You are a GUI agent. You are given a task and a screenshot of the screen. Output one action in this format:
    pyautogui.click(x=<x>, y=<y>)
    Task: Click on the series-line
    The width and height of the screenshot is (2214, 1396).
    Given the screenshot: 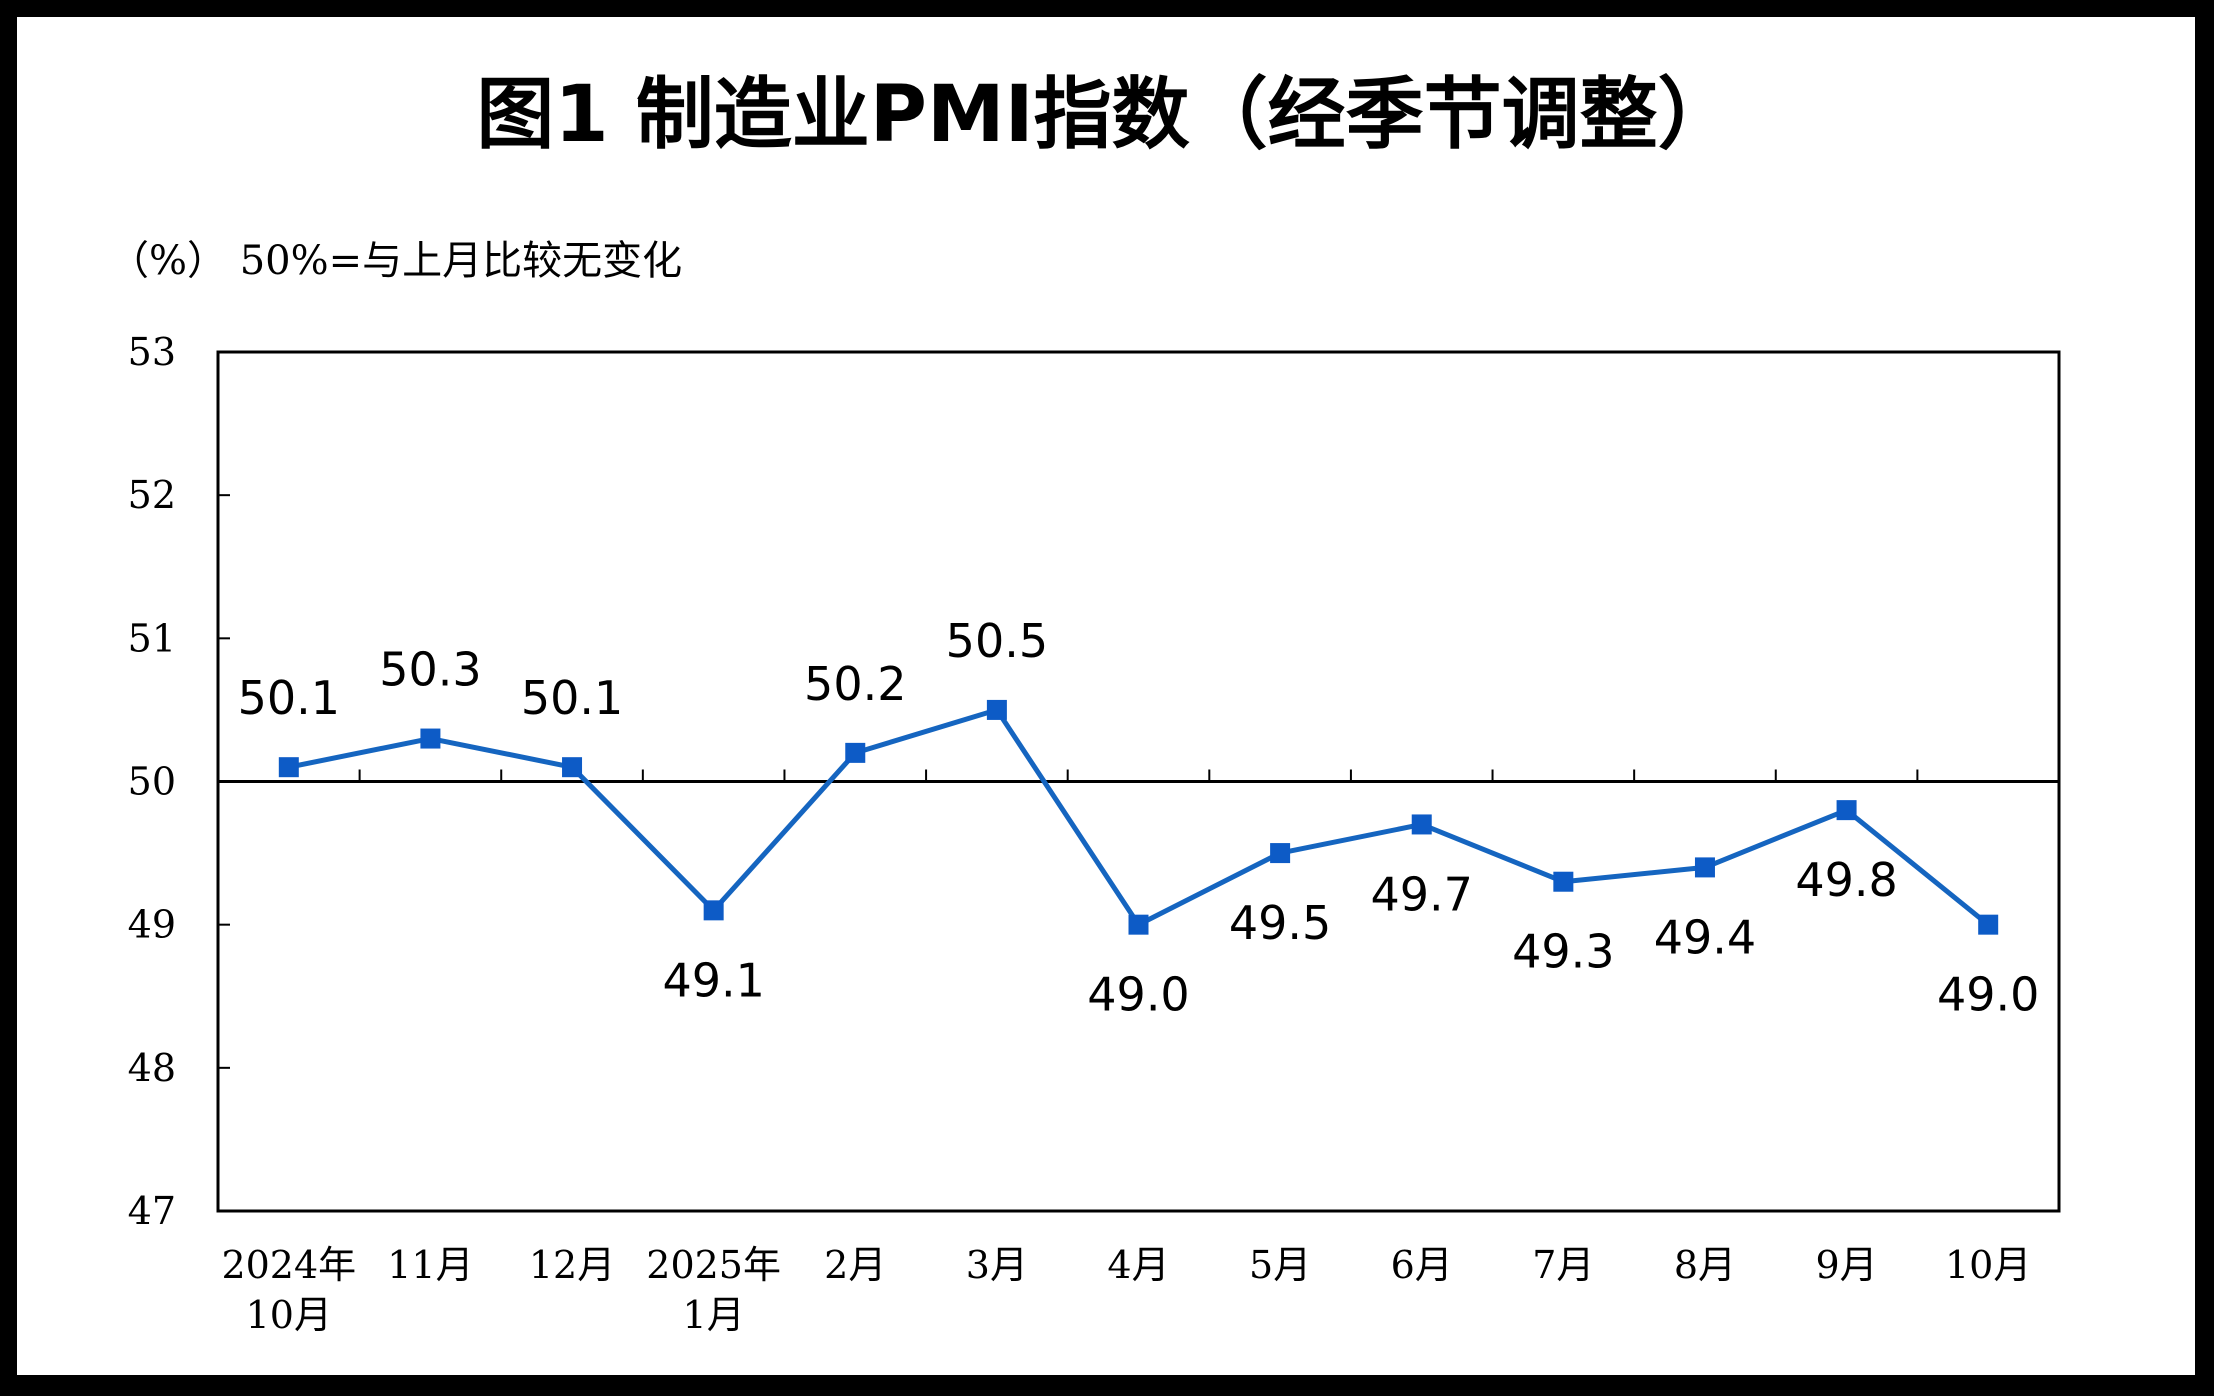 What is the action you would take?
    pyautogui.click(x=1138, y=817)
    